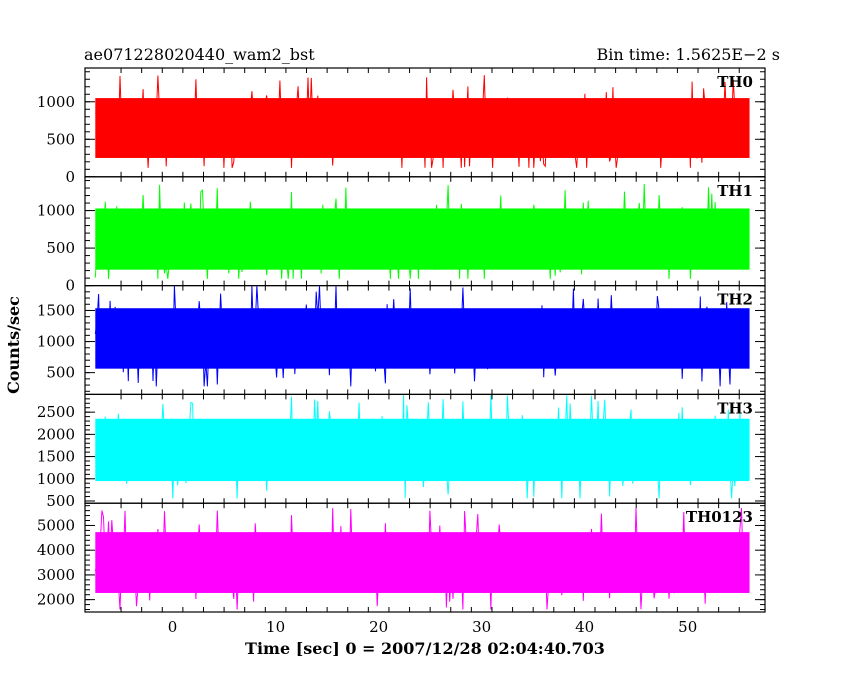 The height and width of the screenshot is (685, 850). Describe the element at coordinates (56, 412) in the screenshot. I see `y-tick-label: 2500` at that location.